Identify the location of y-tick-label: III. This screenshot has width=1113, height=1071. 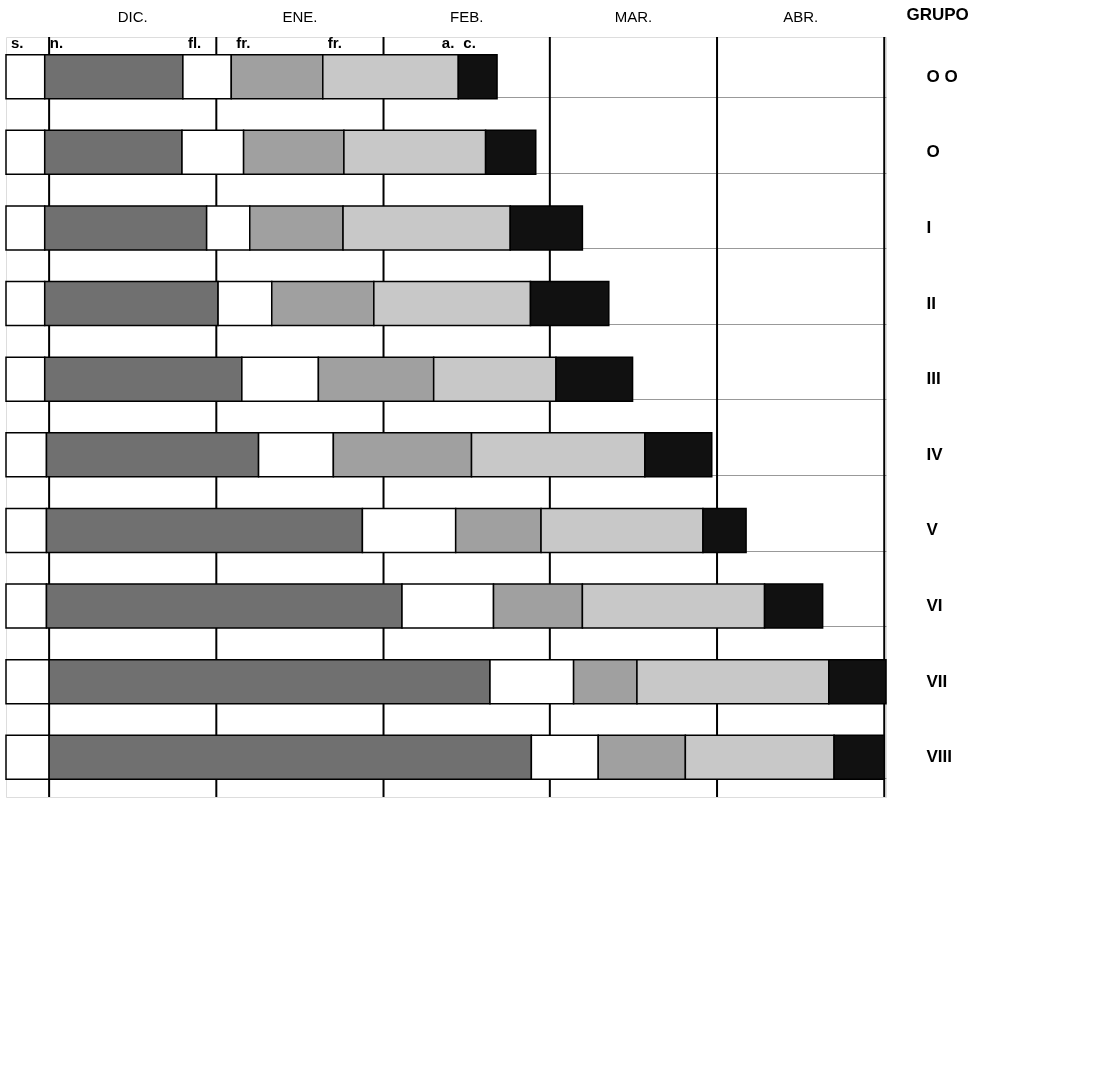
(933, 379).